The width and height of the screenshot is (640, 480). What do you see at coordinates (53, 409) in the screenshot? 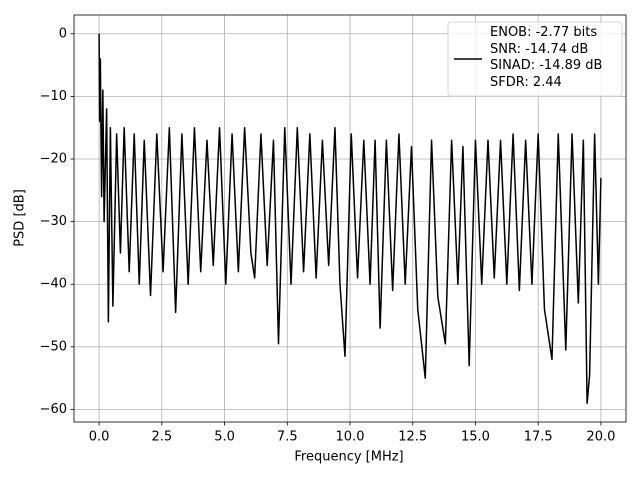
I see `y-tick-label: −60` at bounding box center [53, 409].